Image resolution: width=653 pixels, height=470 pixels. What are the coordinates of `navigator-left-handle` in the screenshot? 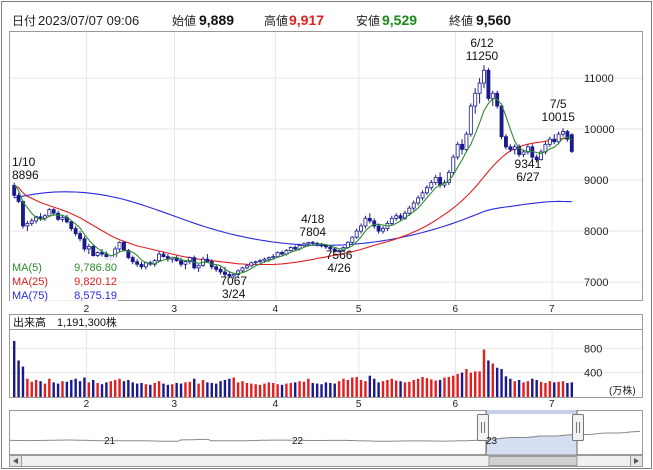 It's located at (483, 427).